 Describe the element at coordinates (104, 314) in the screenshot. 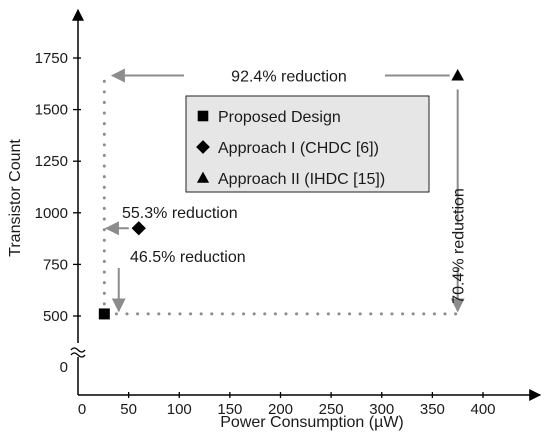

I see `marker-proposed-design` at that location.